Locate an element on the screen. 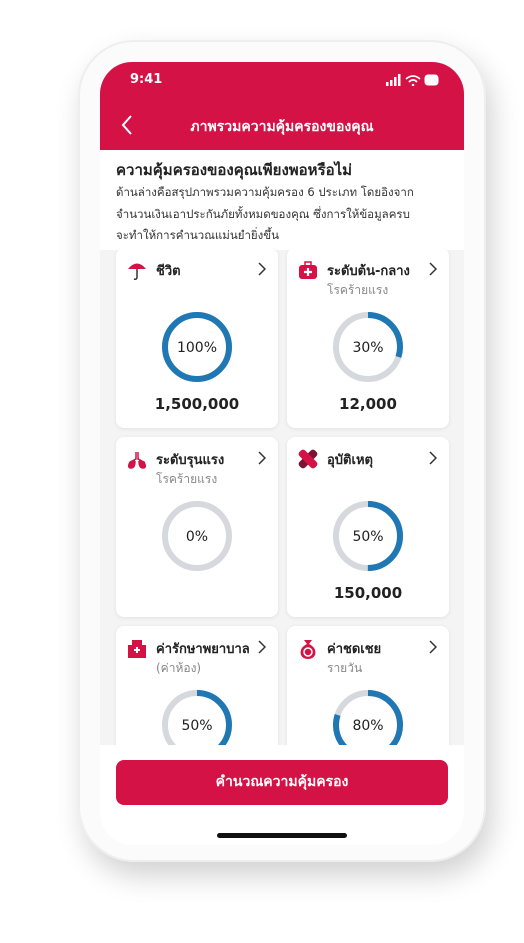 This screenshot has height=943, width=524. ring-label: 0% is located at coordinates (197, 537).